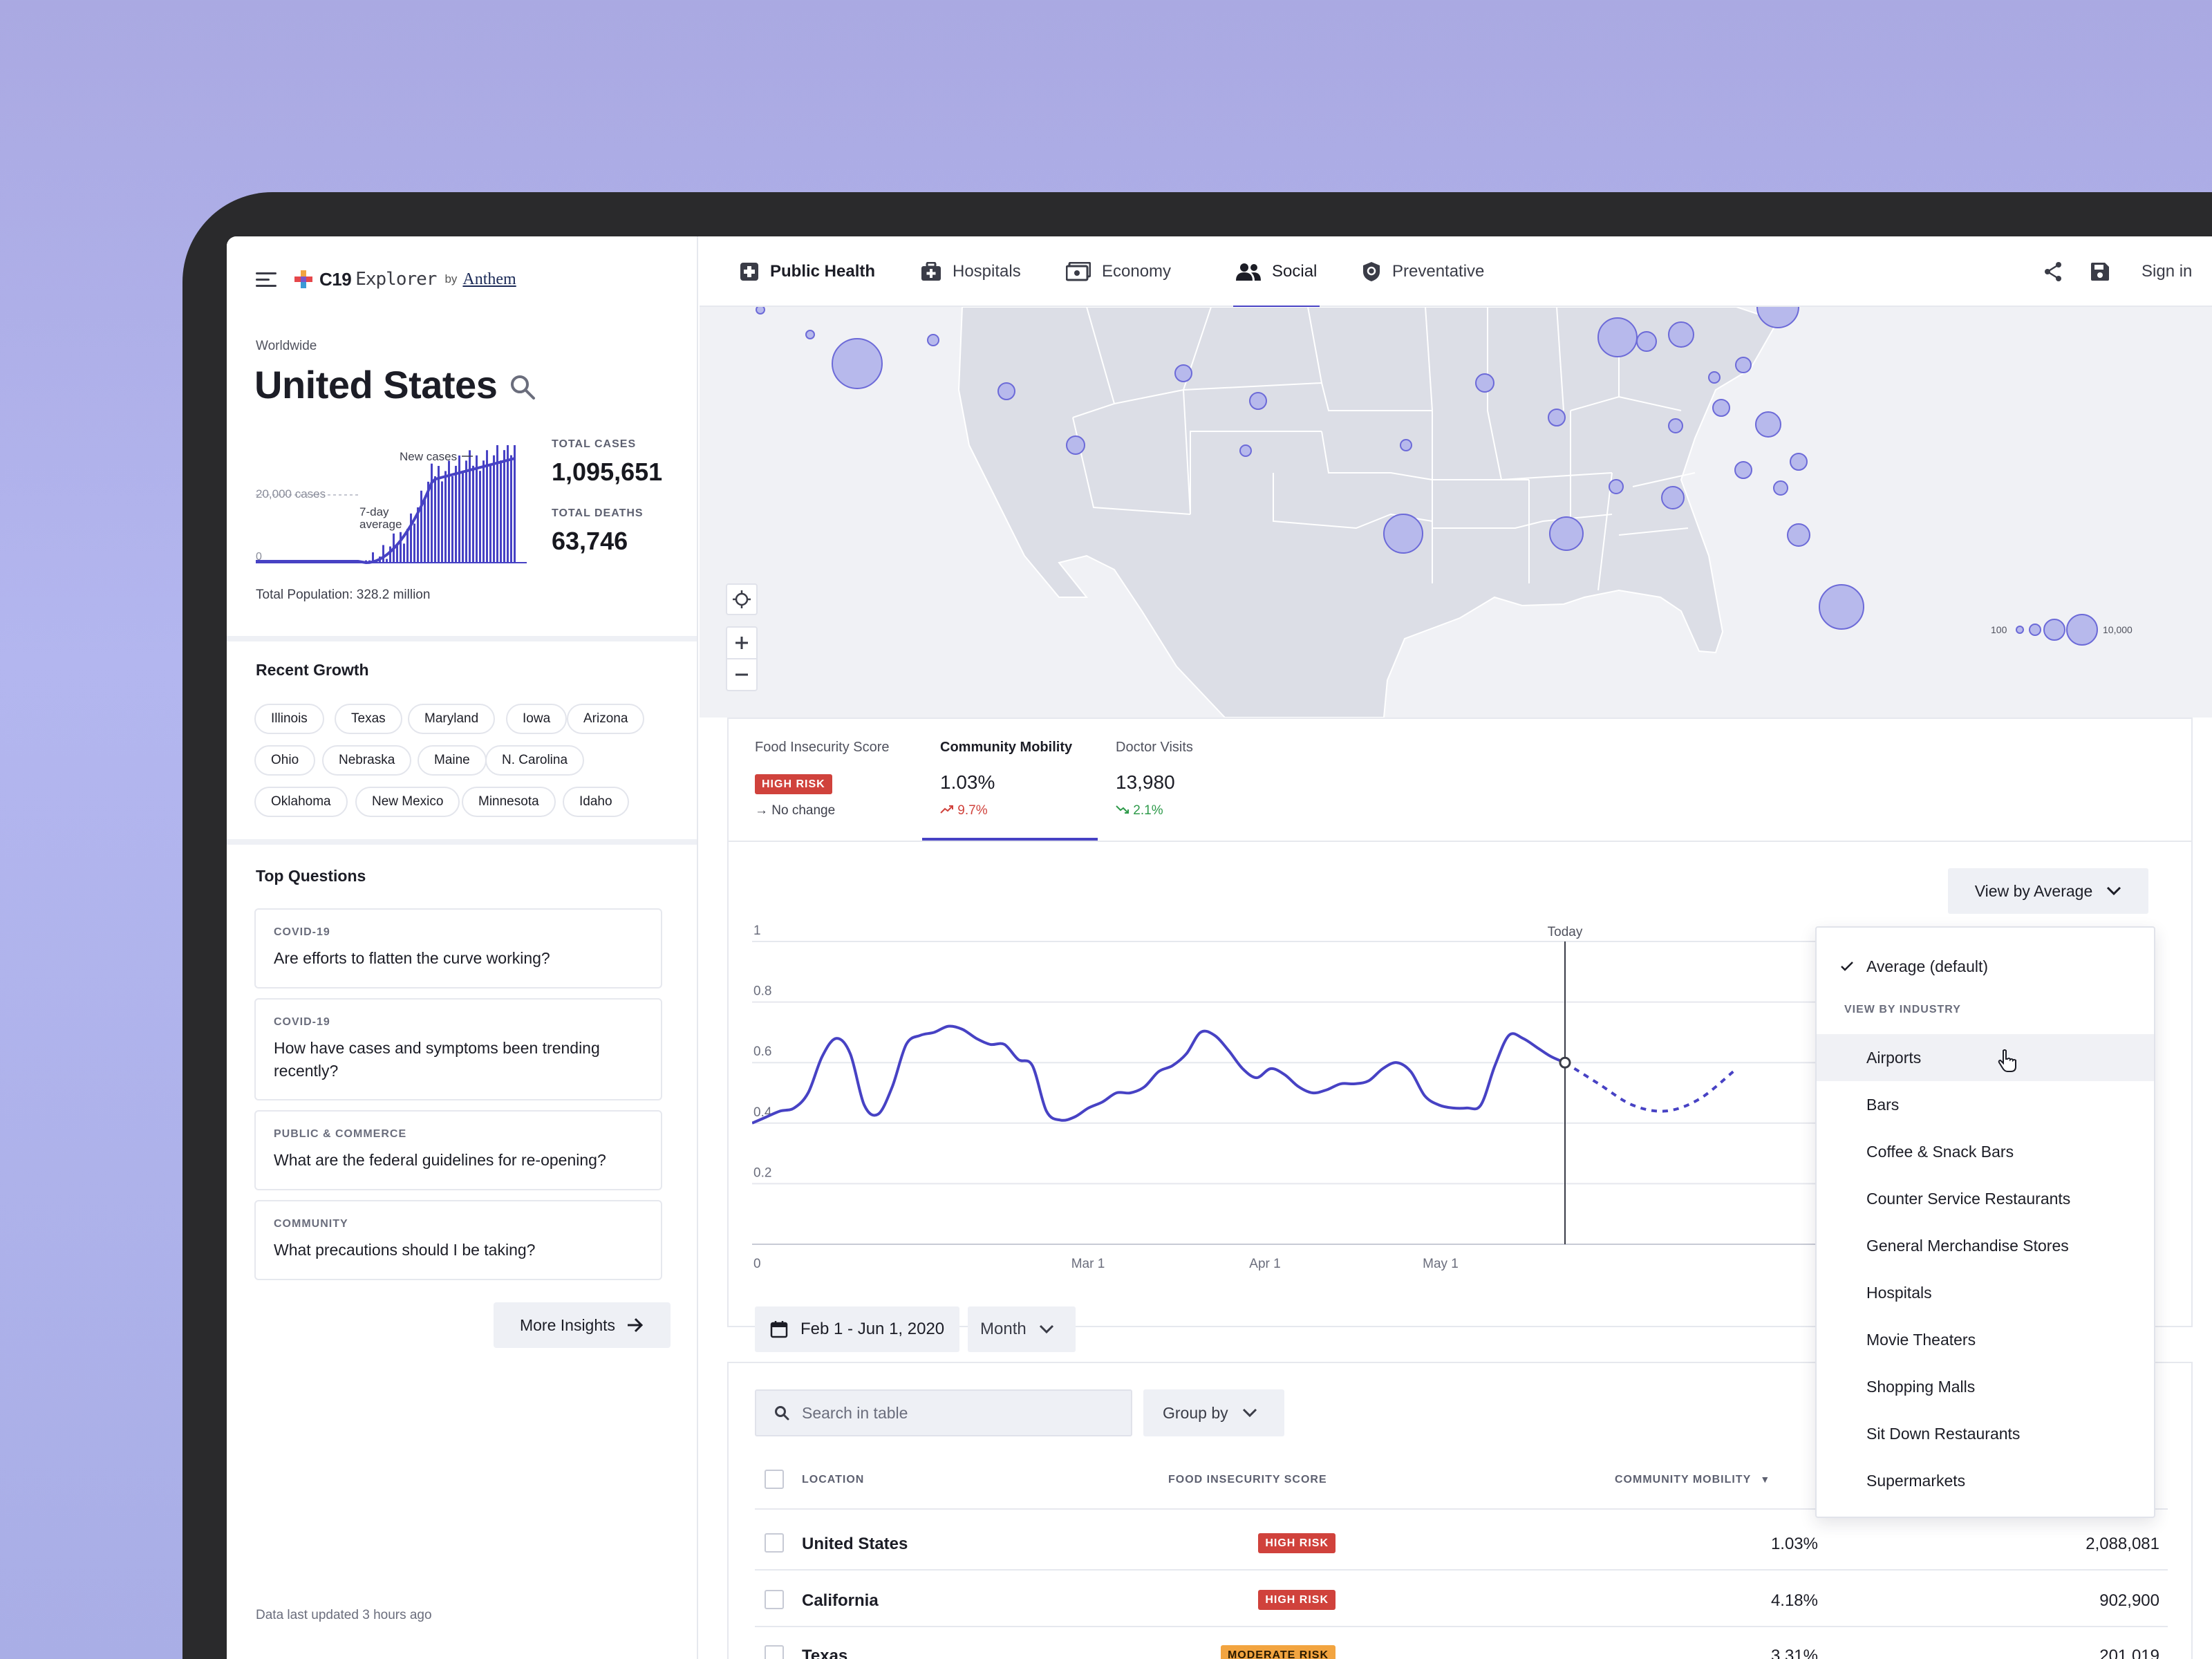 Image resolution: width=2212 pixels, height=1659 pixels. Describe the element at coordinates (535, 760) in the screenshot. I see `chip-n-carolina: N. Carolina` at that location.